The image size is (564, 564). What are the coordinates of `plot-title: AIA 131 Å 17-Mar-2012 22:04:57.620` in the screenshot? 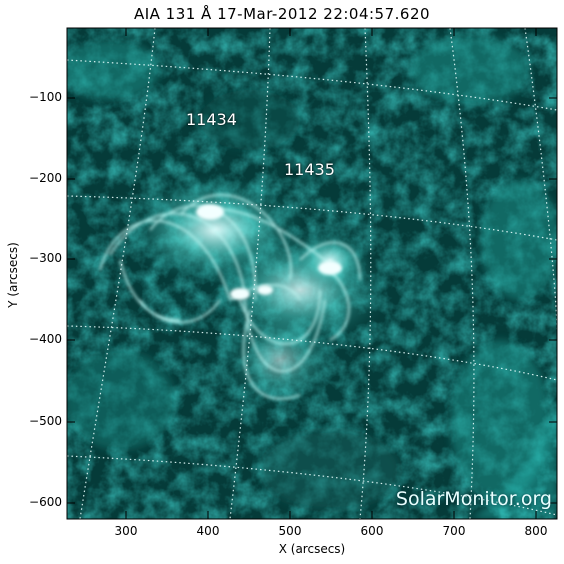 It's located at (282, 14).